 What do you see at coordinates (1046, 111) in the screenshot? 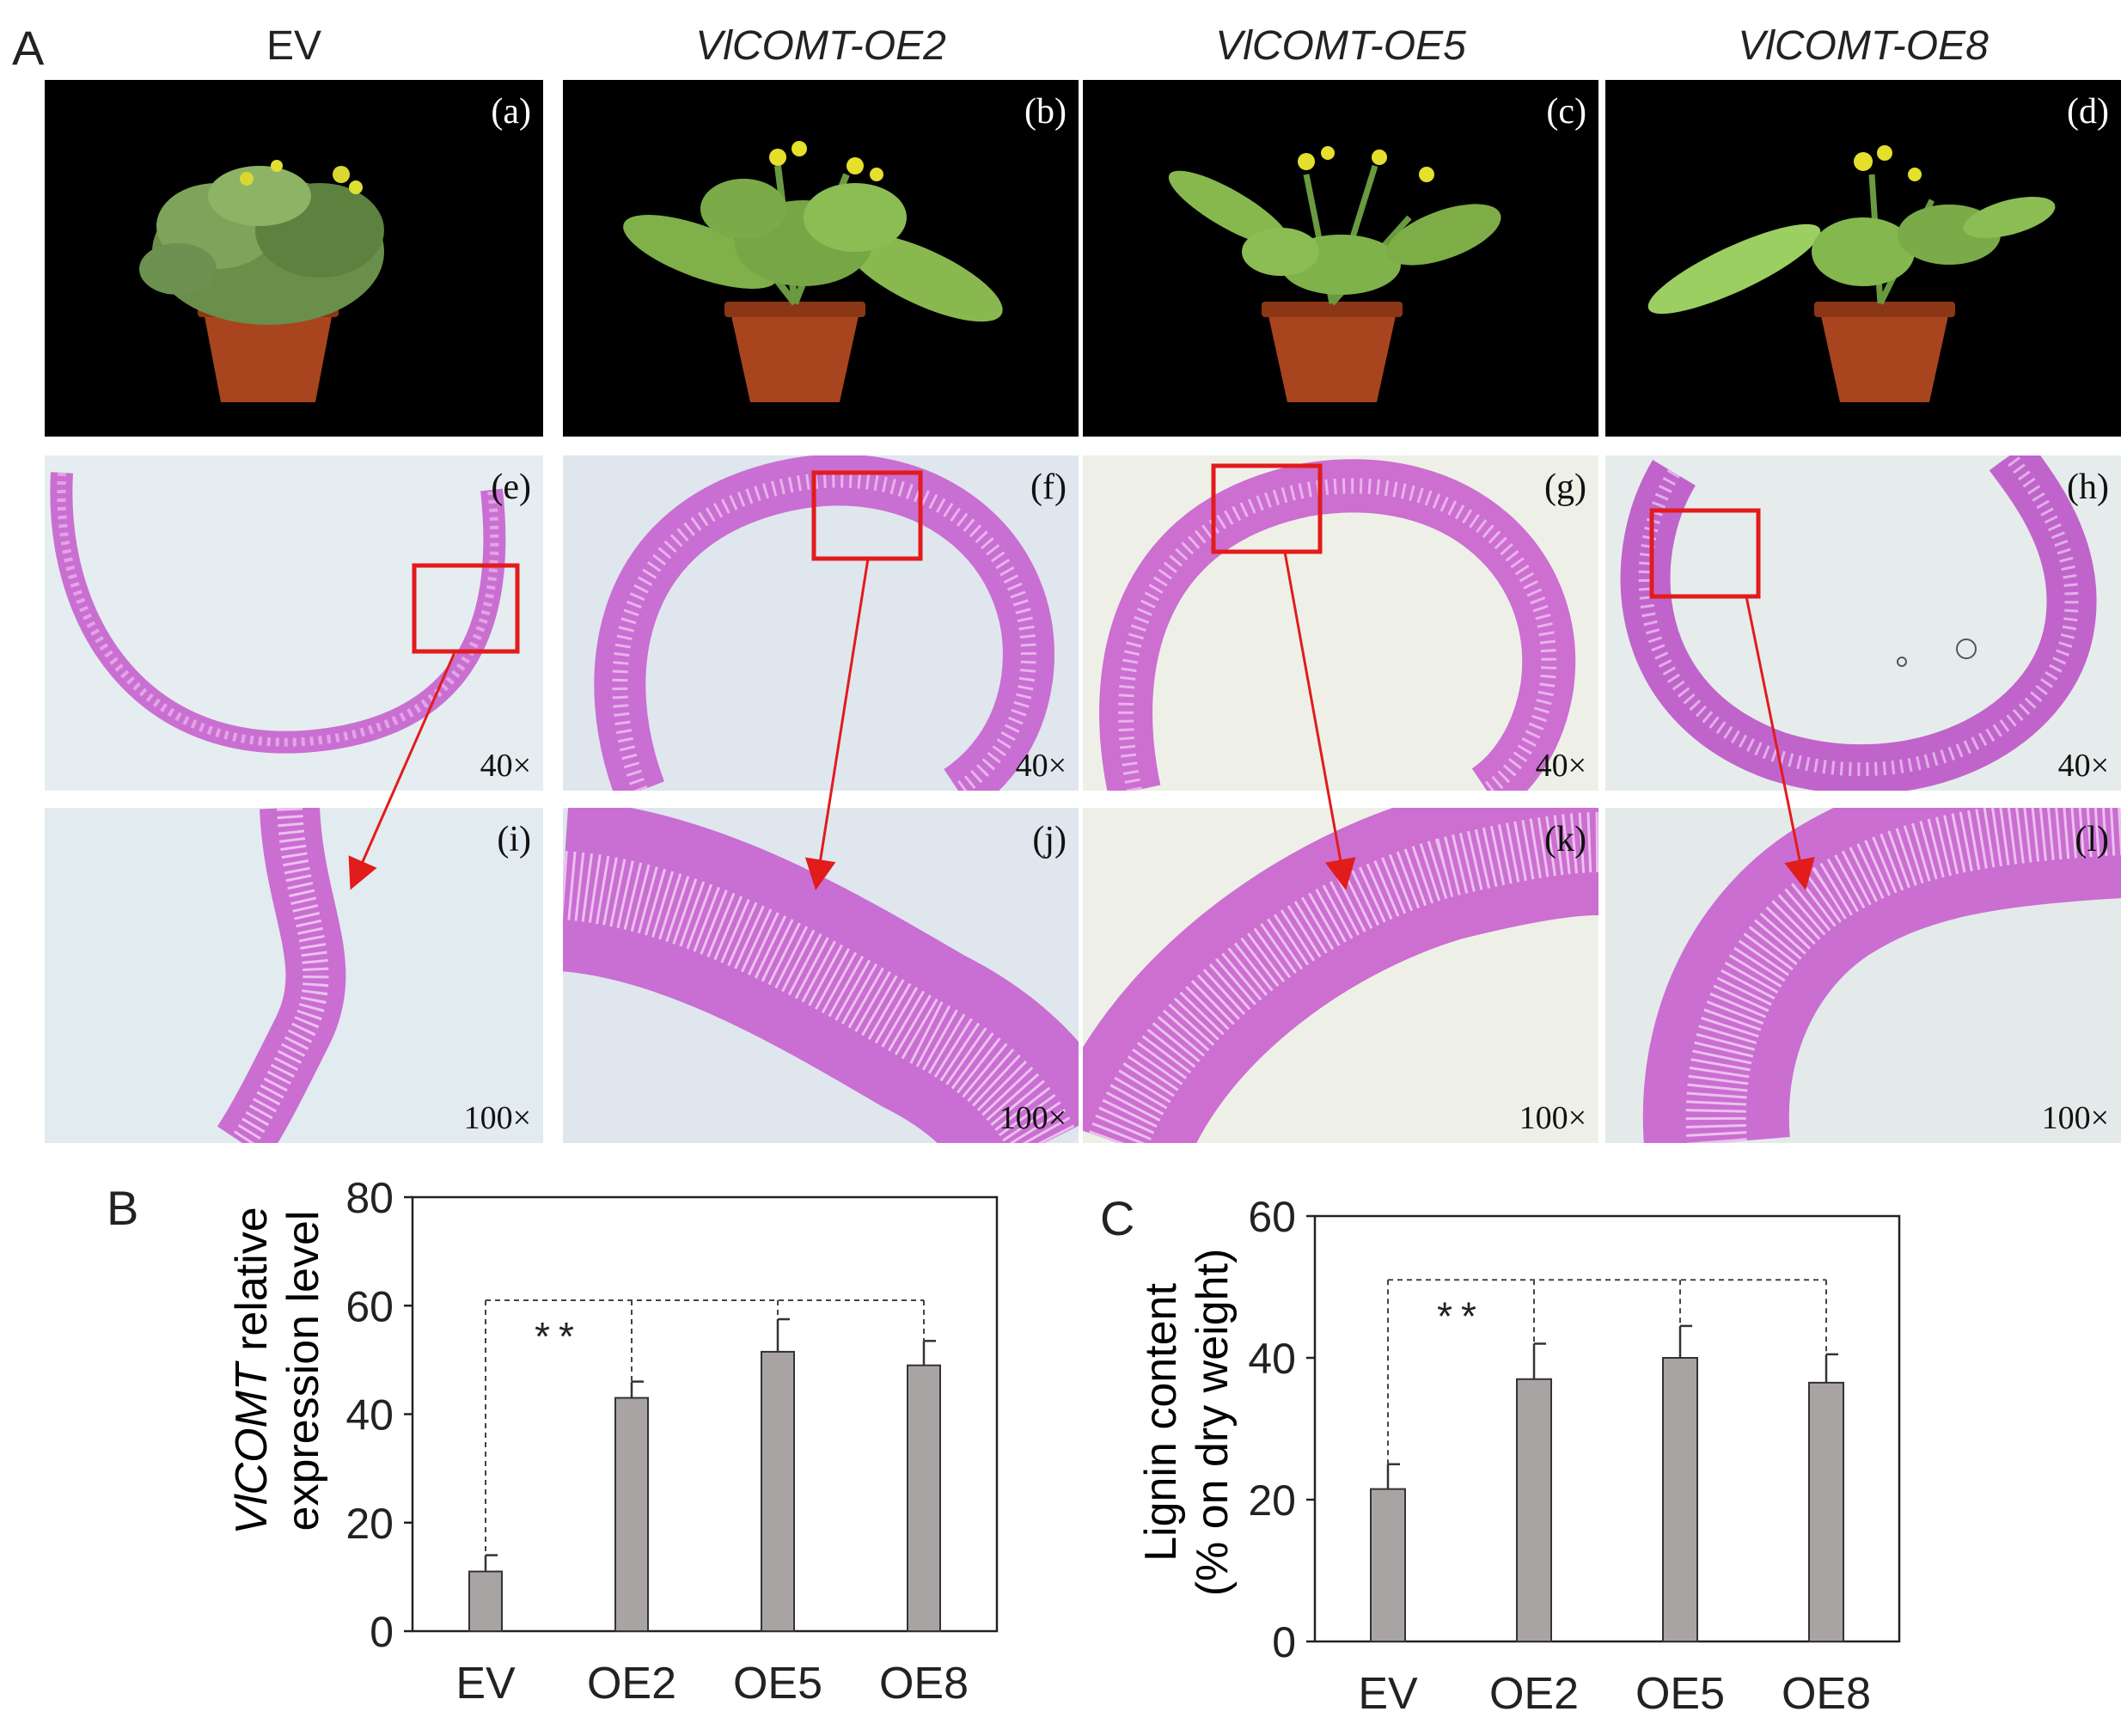
I see `subpanel-label: (b)` at bounding box center [1046, 111].